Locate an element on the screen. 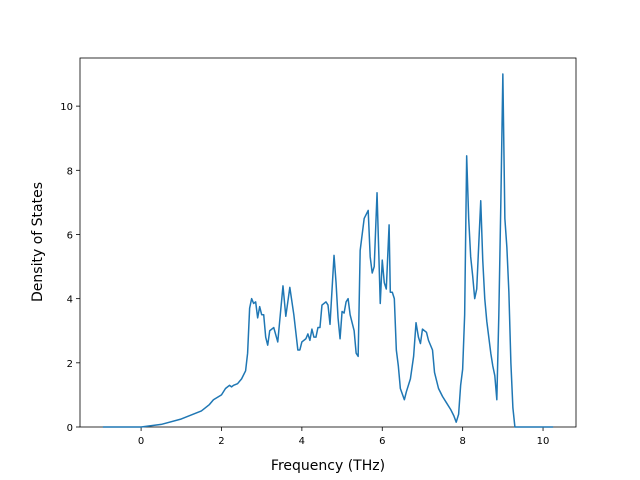 This screenshot has height=480, width=640. x-tick-label: 0 is located at coordinates (141, 441).